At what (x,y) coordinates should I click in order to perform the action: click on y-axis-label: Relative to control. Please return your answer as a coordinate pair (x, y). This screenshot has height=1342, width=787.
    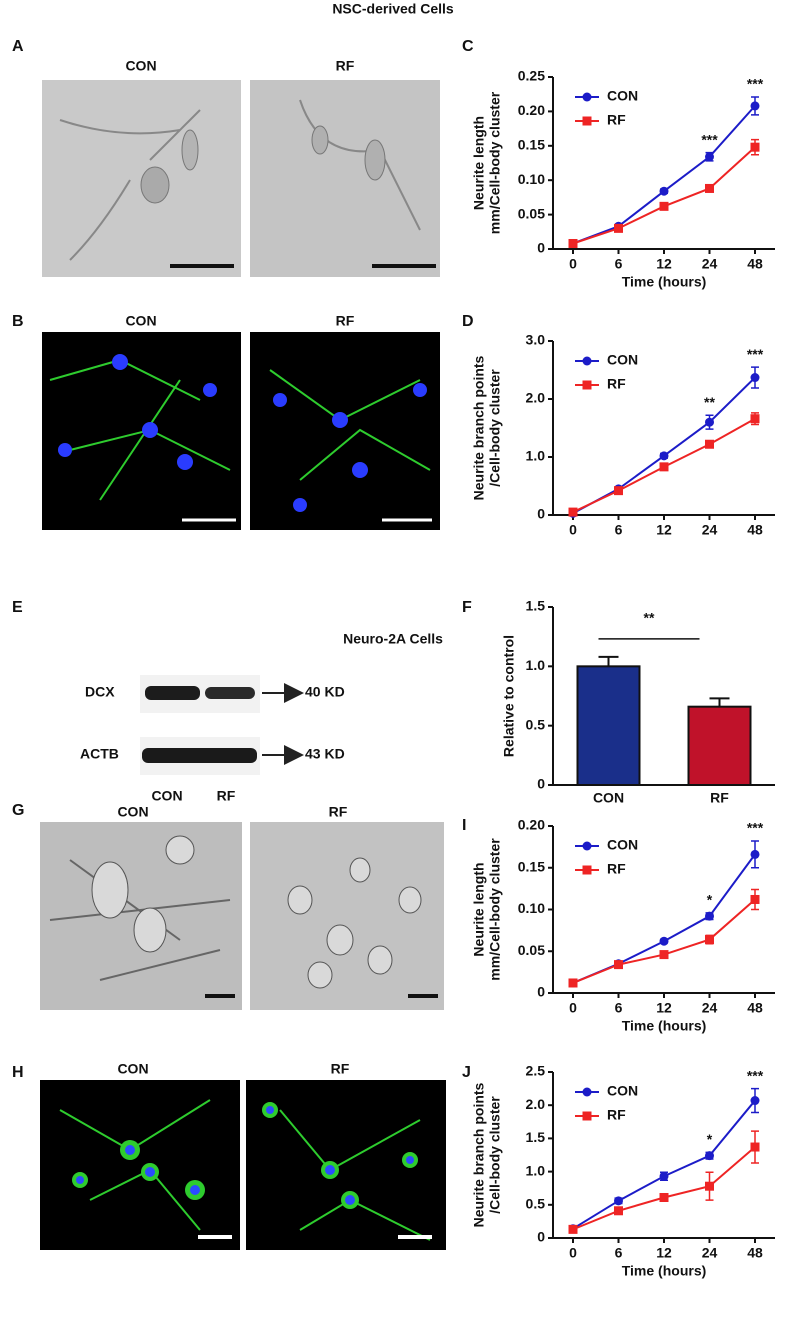
    Looking at the image, I should click on (509, 696).